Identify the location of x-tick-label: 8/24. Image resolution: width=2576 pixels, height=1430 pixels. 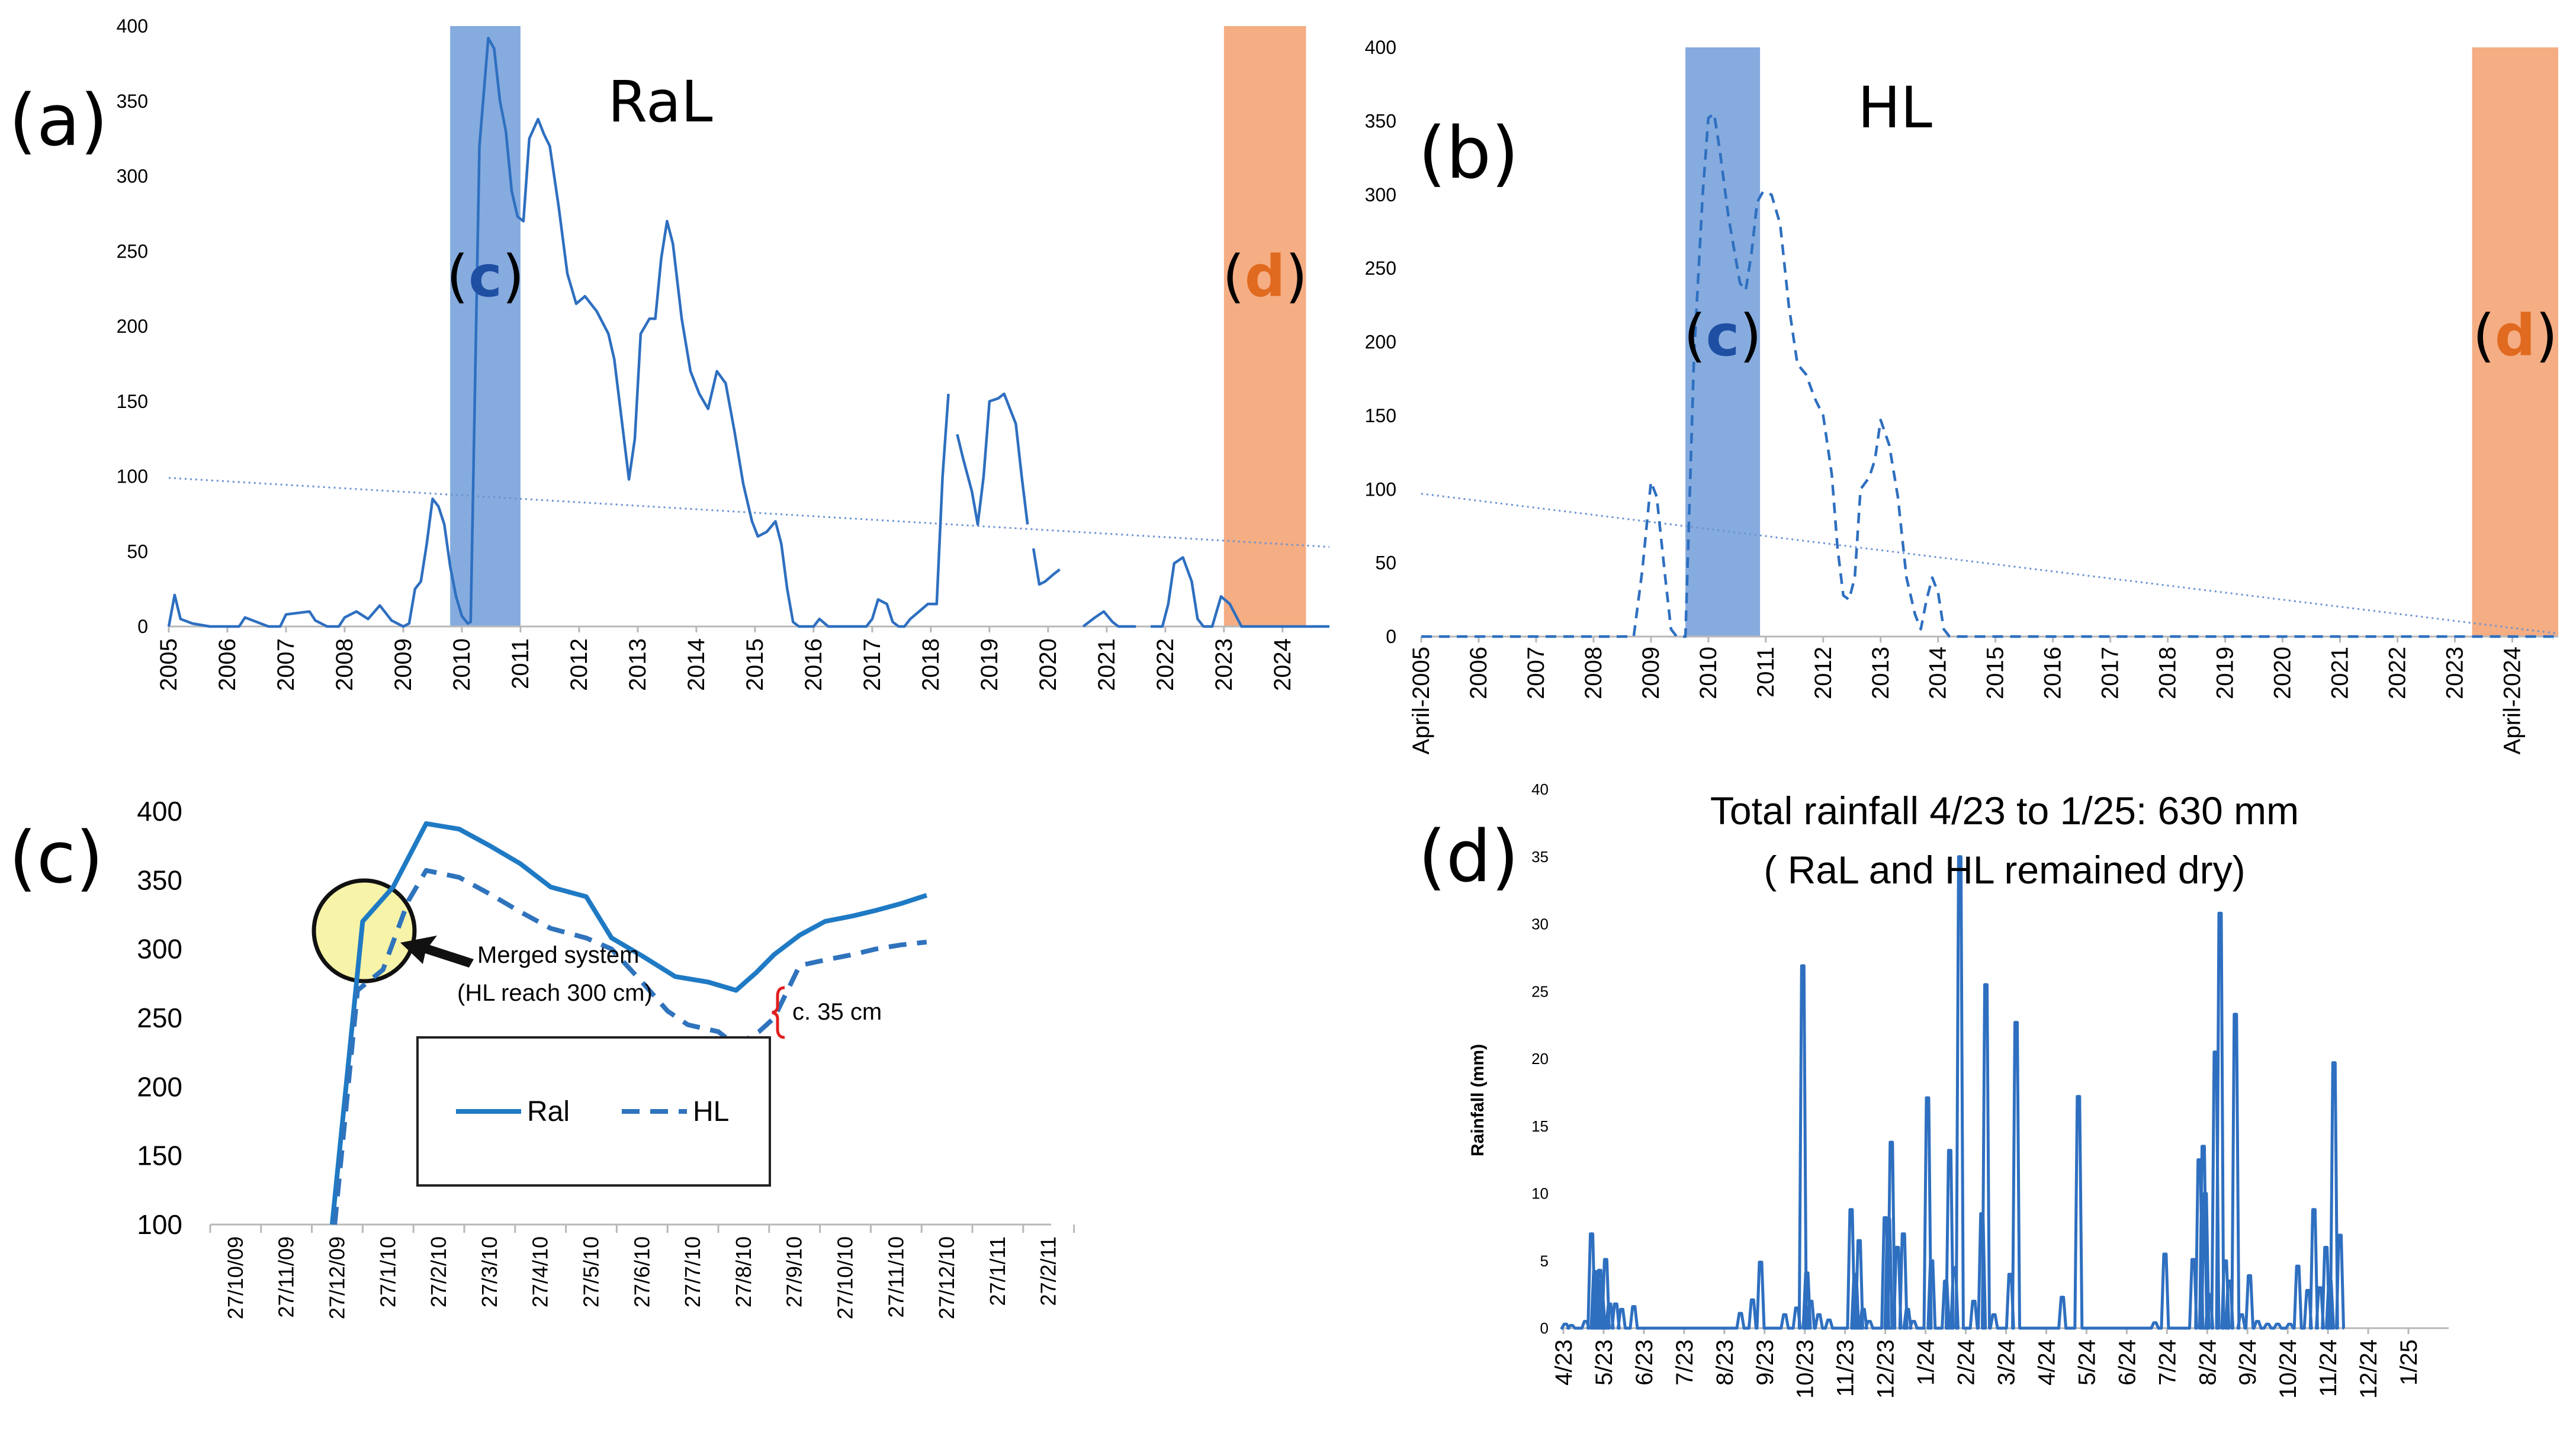
(2208, 1363).